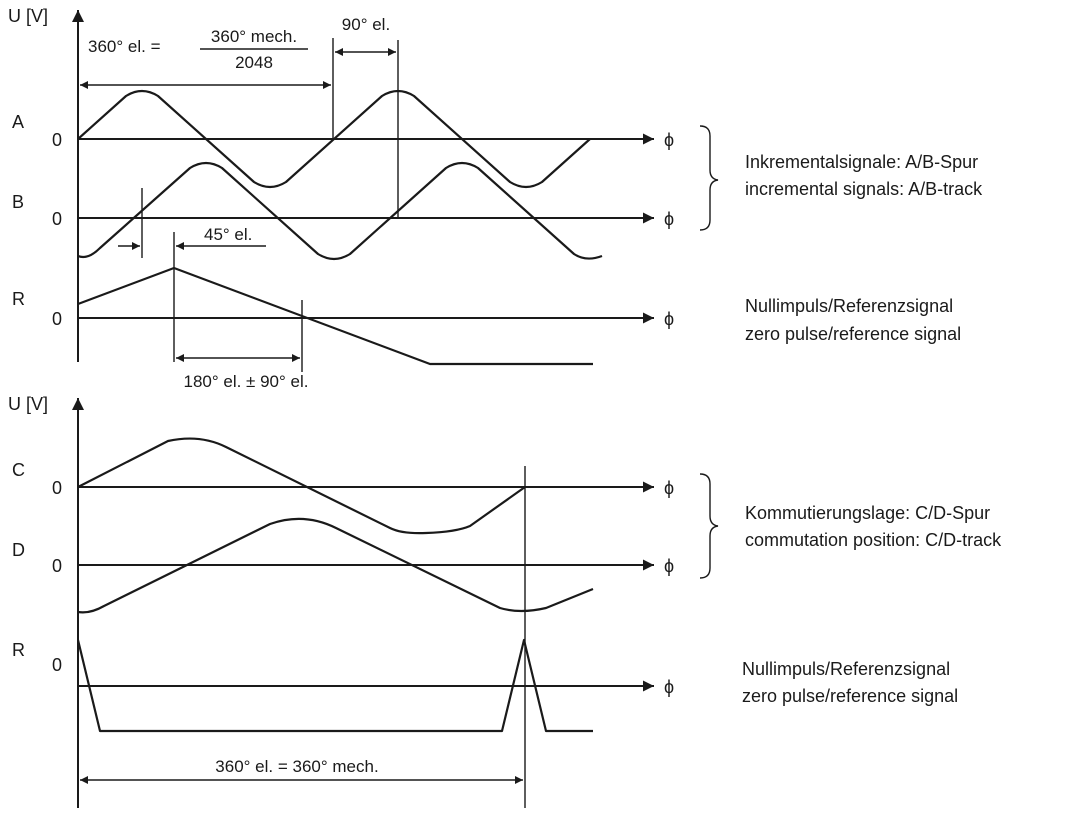 This screenshot has width=1065, height=822. I want to click on annotation-90-el: 90° el., so click(366, 24).